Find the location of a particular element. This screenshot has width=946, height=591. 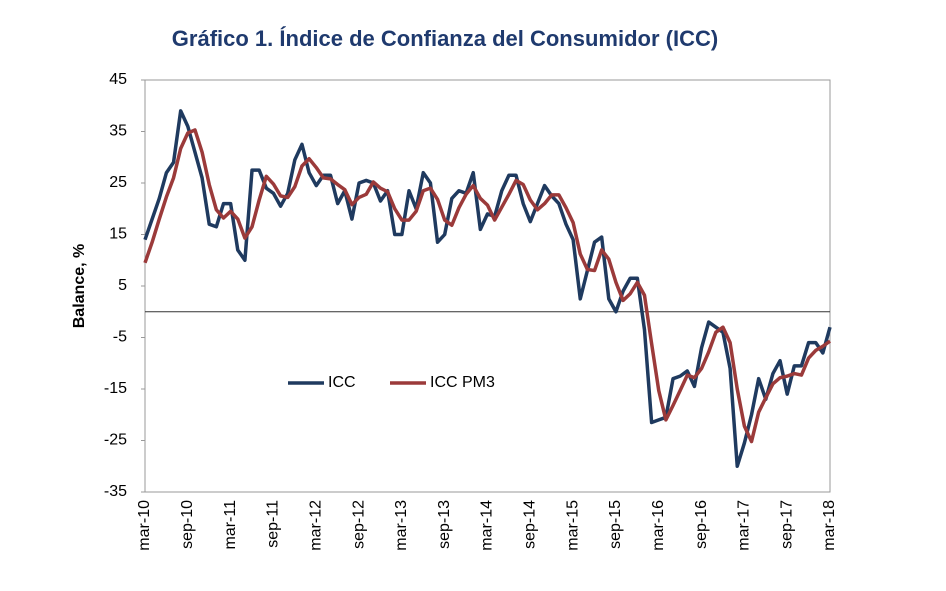

x-tick-label: sep-17 is located at coordinates (786, 524).